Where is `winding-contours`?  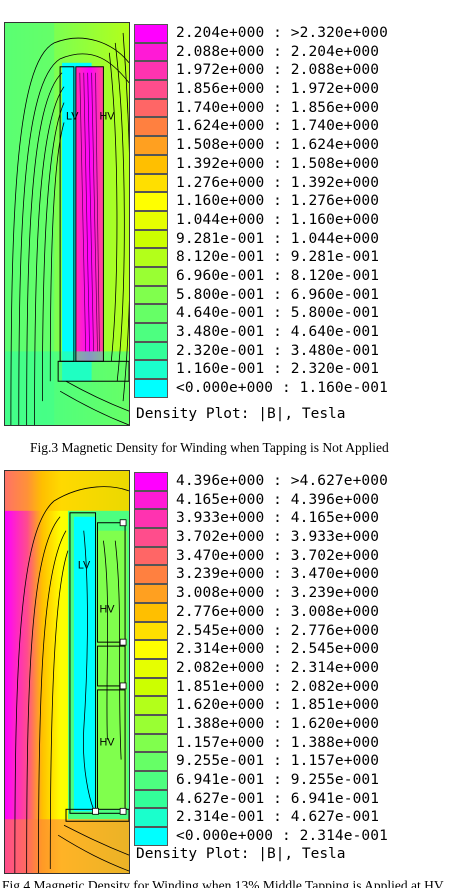 winding-contours is located at coordinates (89, 212).